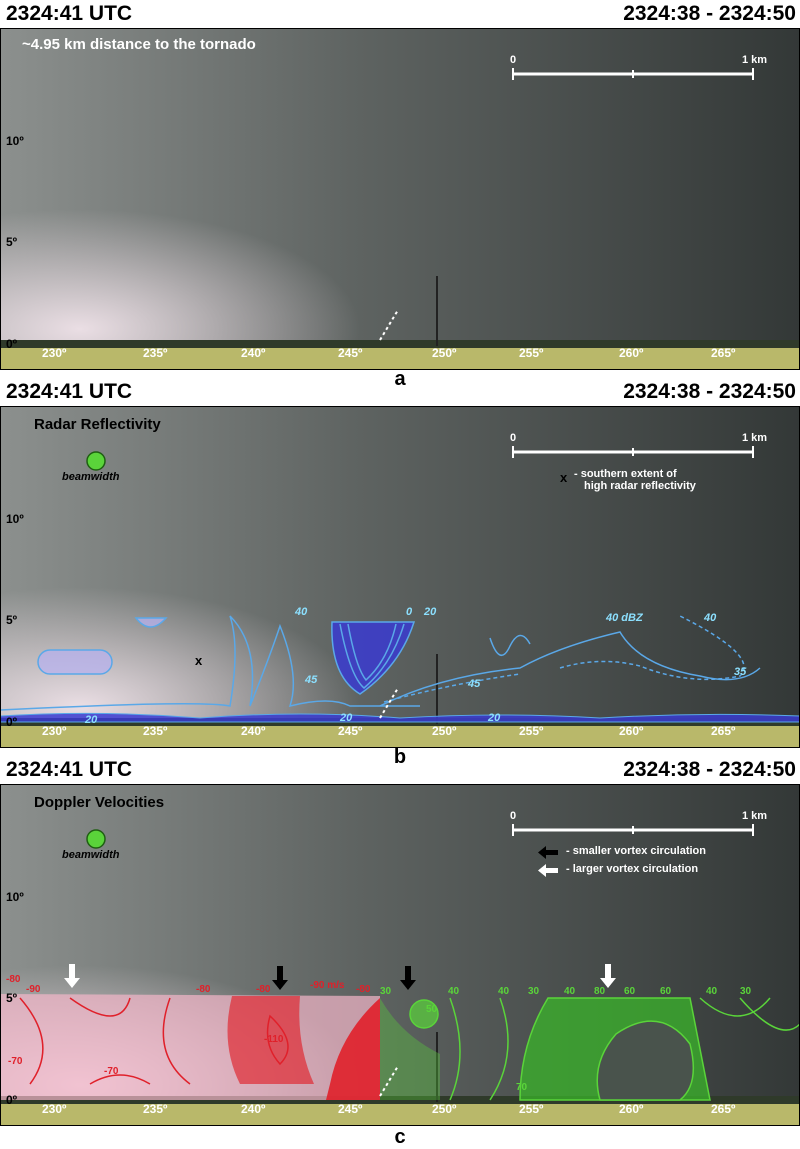  I want to click on velocity-label: -70, so click(111, 1071).